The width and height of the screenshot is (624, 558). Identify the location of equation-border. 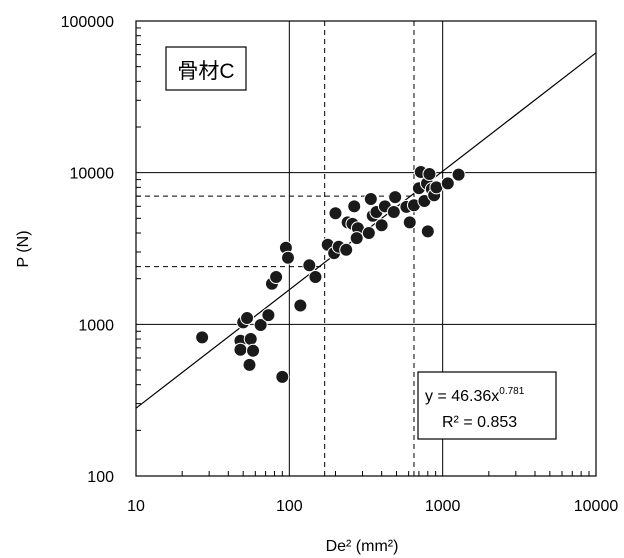
(487, 405).